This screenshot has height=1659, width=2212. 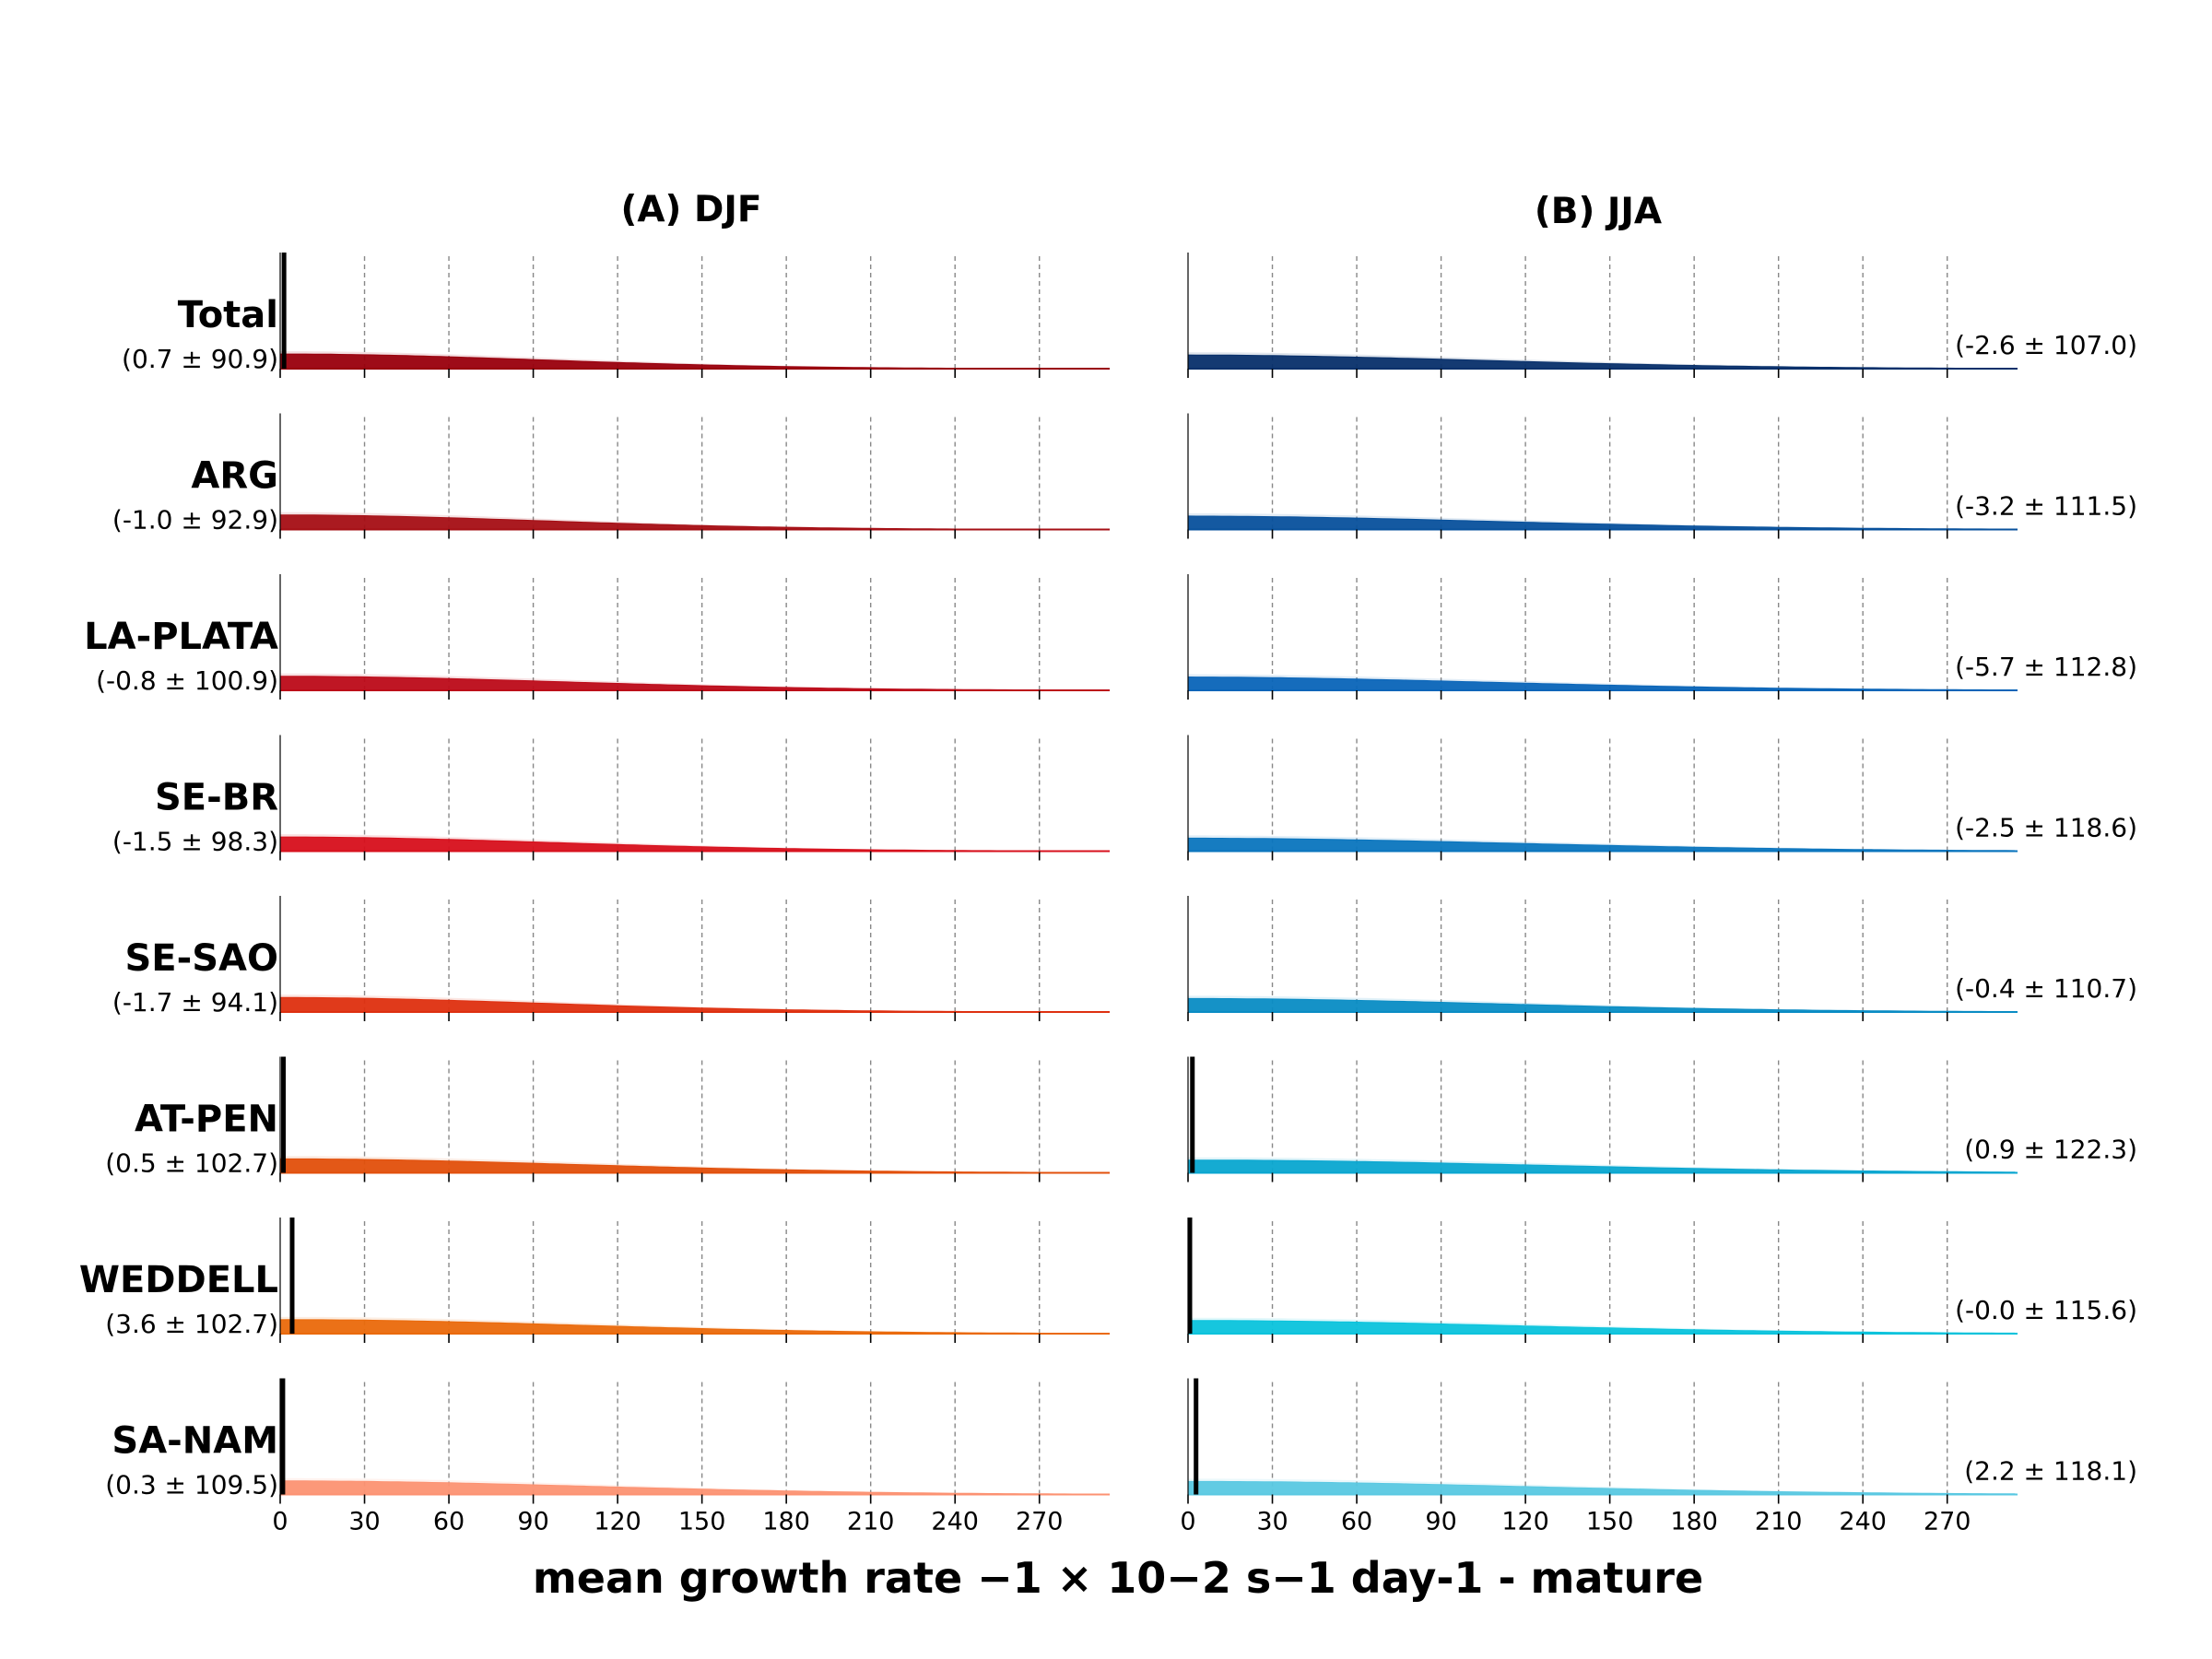 What do you see at coordinates (2046, 828) in the screenshot?
I see `row-stat: (-2.5 ± 118.6)` at bounding box center [2046, 828].